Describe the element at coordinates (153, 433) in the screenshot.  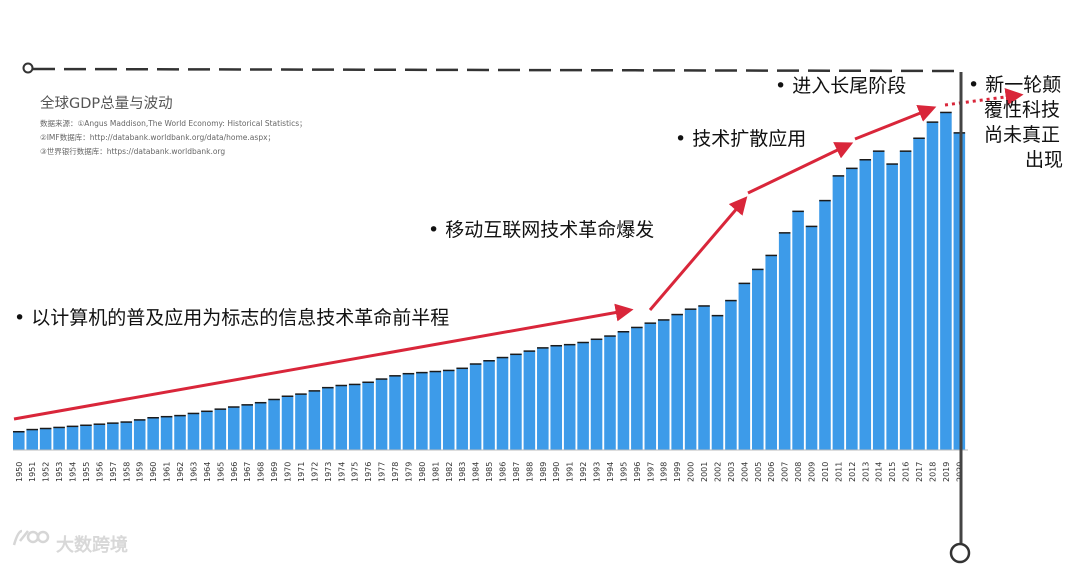
I see `bar-1960` at that location.